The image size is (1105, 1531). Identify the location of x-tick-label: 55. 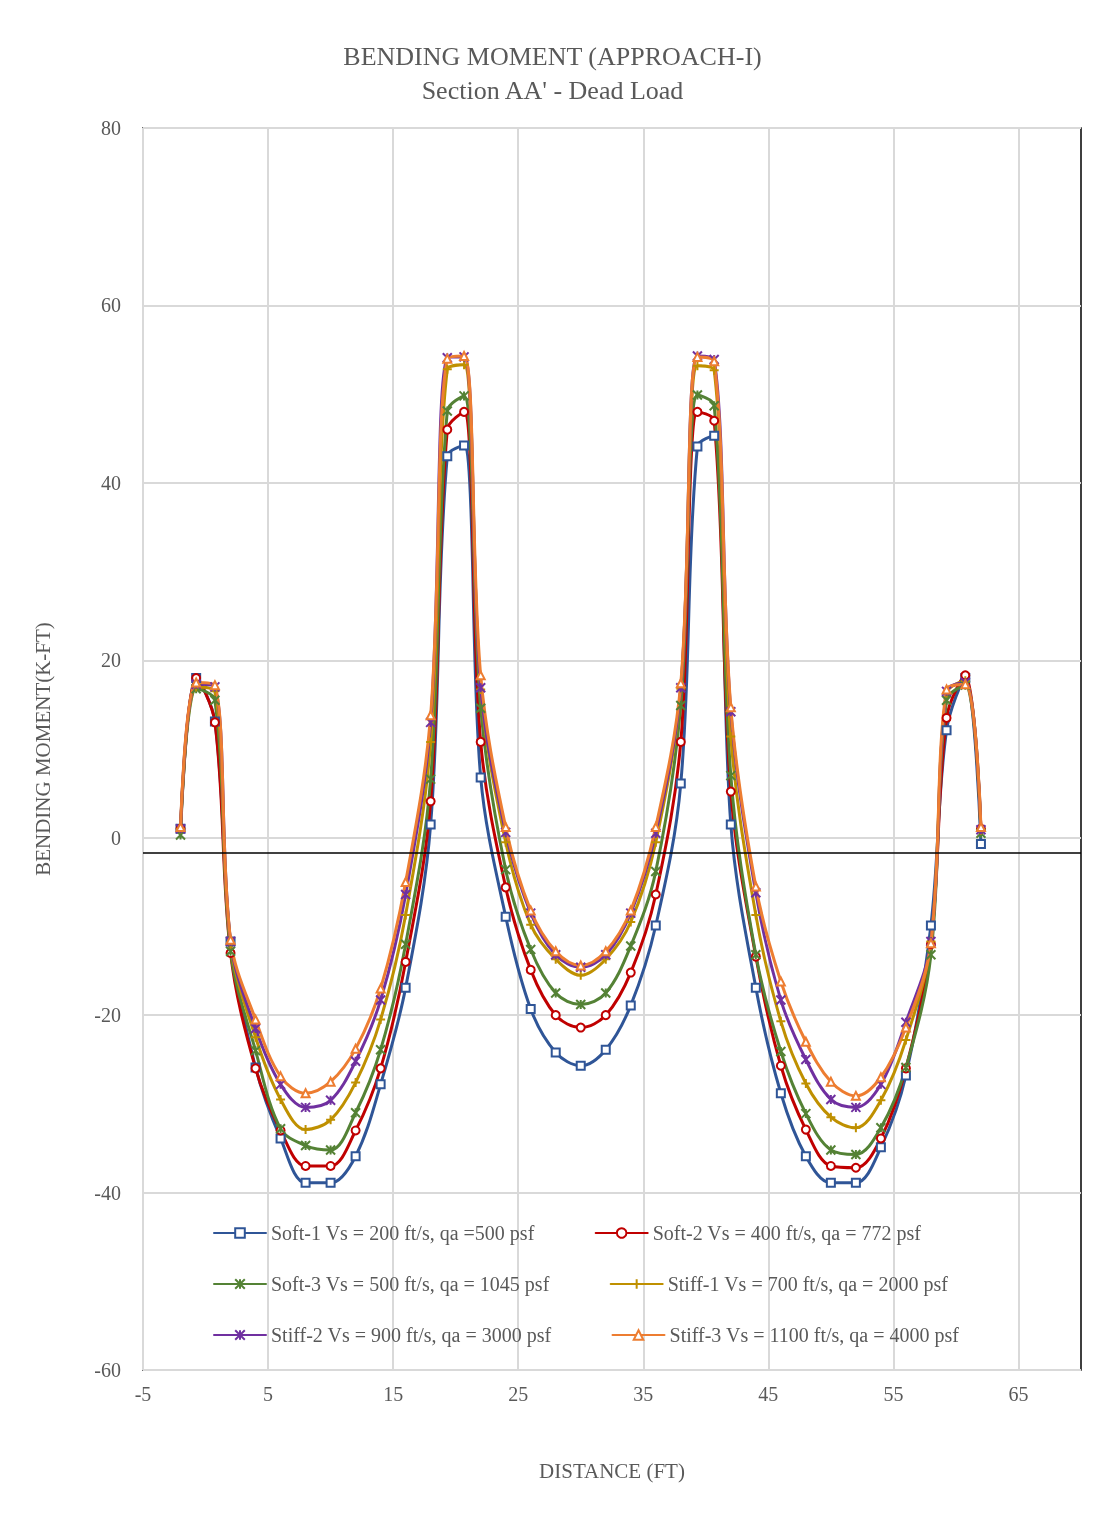
(893, 1394).